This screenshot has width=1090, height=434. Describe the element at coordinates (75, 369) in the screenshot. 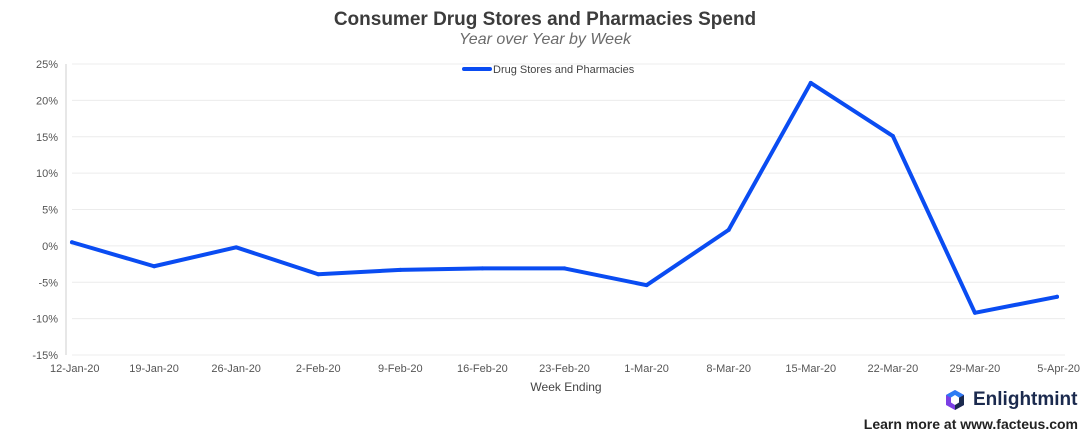

I see `x-tick-label: 12-Jan-20` at that location.